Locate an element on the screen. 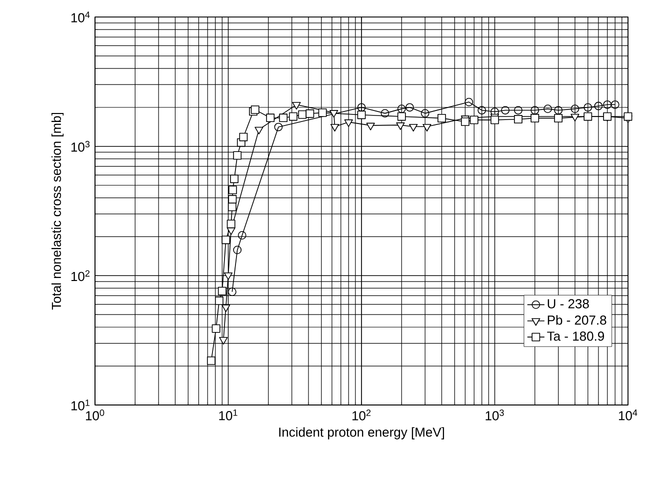  legend-label: Pb - 207.8 is located at coordinates (577, 320).